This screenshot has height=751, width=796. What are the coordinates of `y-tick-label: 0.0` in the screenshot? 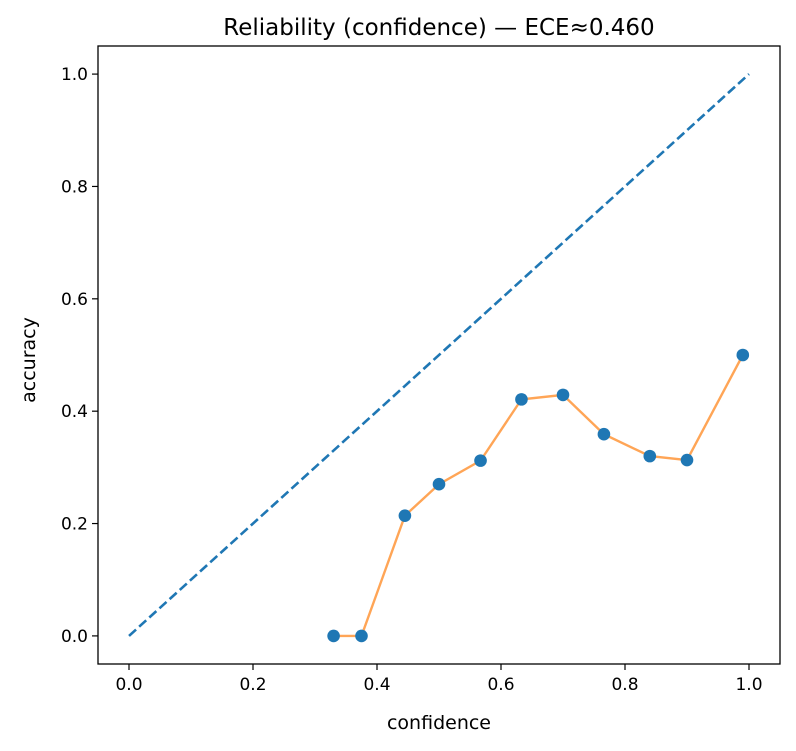 It's located at (74, 637).